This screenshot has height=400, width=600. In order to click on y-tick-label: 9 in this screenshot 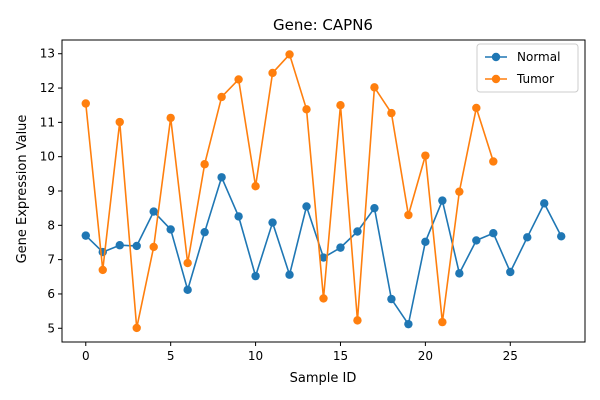, I will do `click(51, 191)`.